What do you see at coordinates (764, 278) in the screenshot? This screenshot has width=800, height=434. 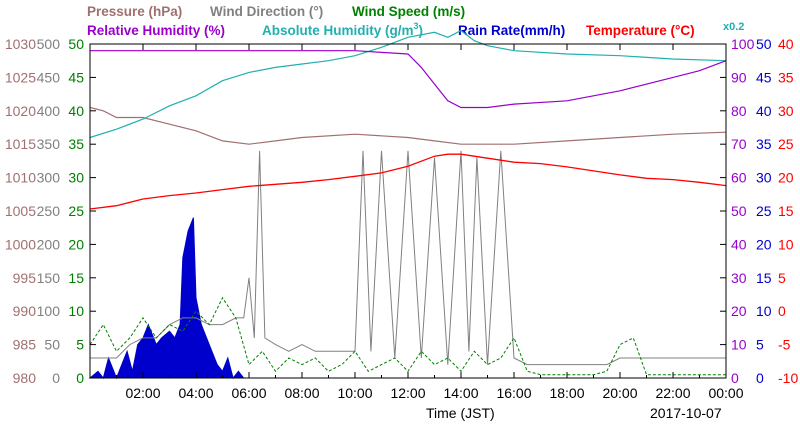 I see `rain_rate-tick-label: 15` at bounding box center [764, 278].